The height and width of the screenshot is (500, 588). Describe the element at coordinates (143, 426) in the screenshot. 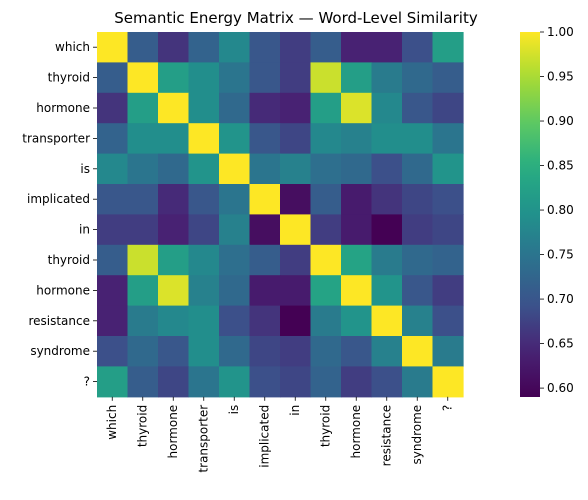

I see `x-tick-label: thyroid` at that location.